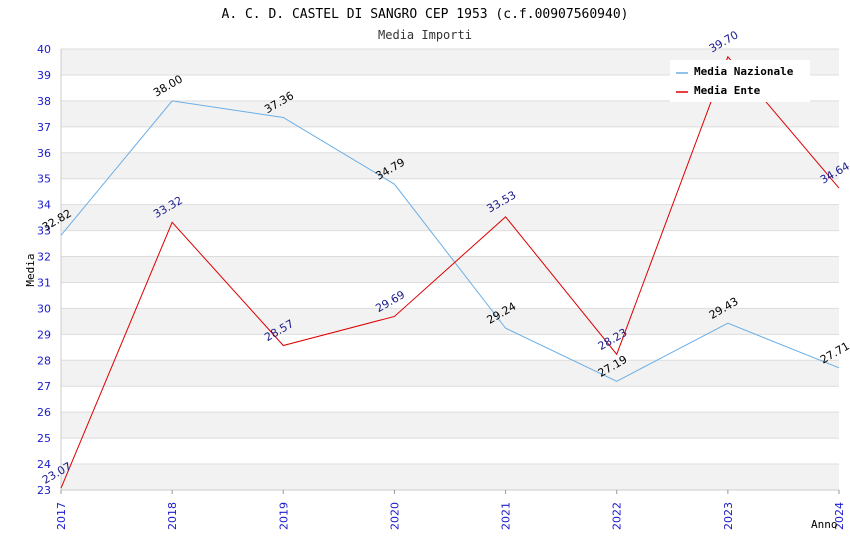 This screenshot has height=550, width=850. Describe the element at coordinates (506, 516) in the screenshot. I see `x-tick-label: 2021` at that location.